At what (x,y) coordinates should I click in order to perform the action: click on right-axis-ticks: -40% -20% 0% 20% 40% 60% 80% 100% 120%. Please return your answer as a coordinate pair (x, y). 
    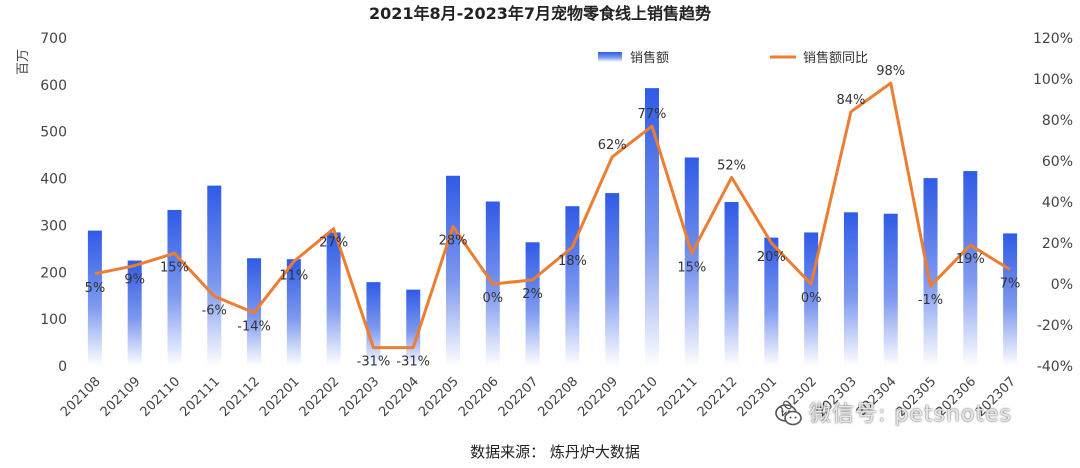
    Looking at the image, I should click on (1053, 203).